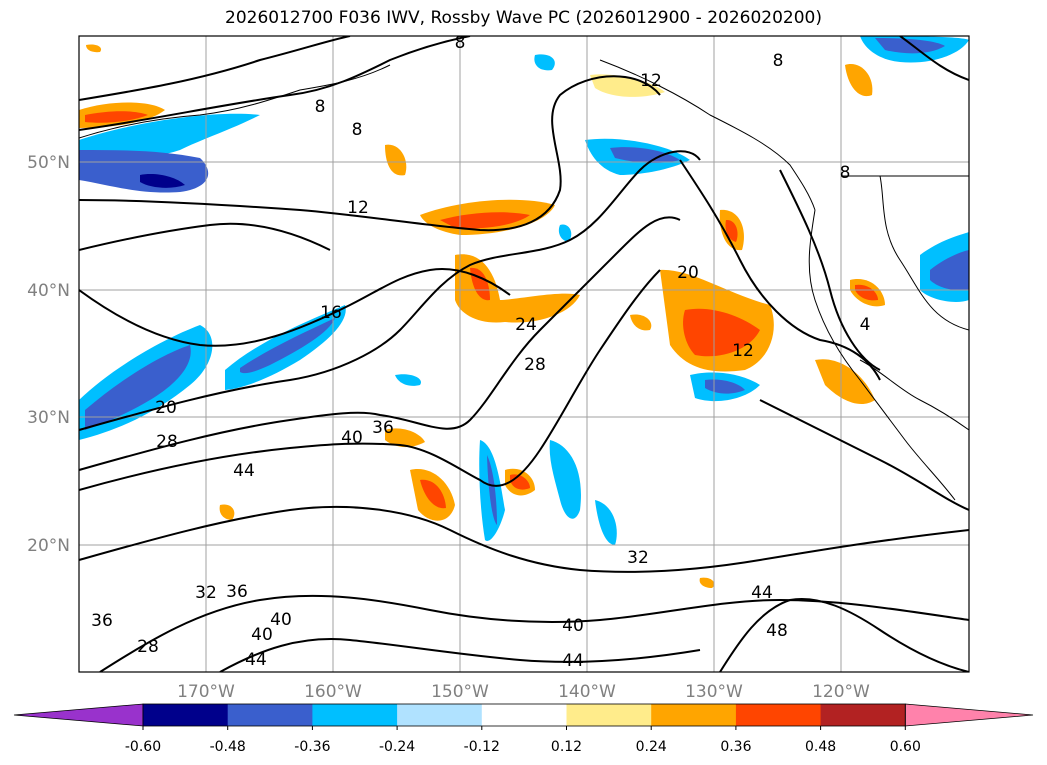 This screenshot has width=1047, height=765. I want to click on colorbar, so click(523, 715).